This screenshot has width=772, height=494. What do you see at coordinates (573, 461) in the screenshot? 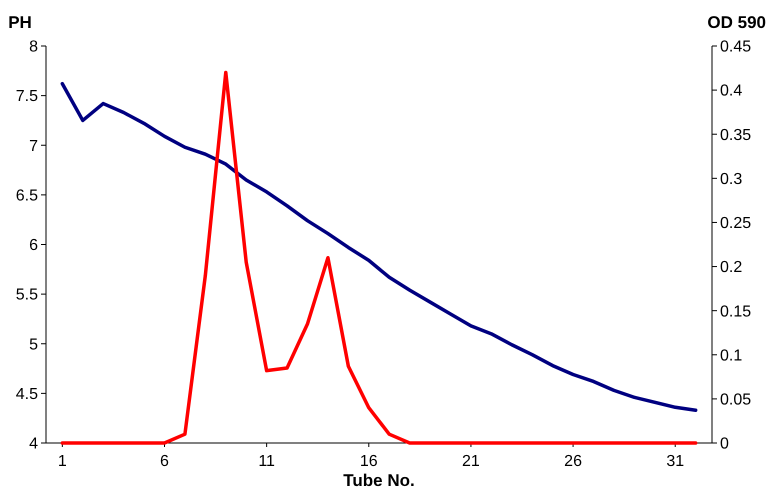
I see `x-tick-label: 26` at bounding box center [573, 461].